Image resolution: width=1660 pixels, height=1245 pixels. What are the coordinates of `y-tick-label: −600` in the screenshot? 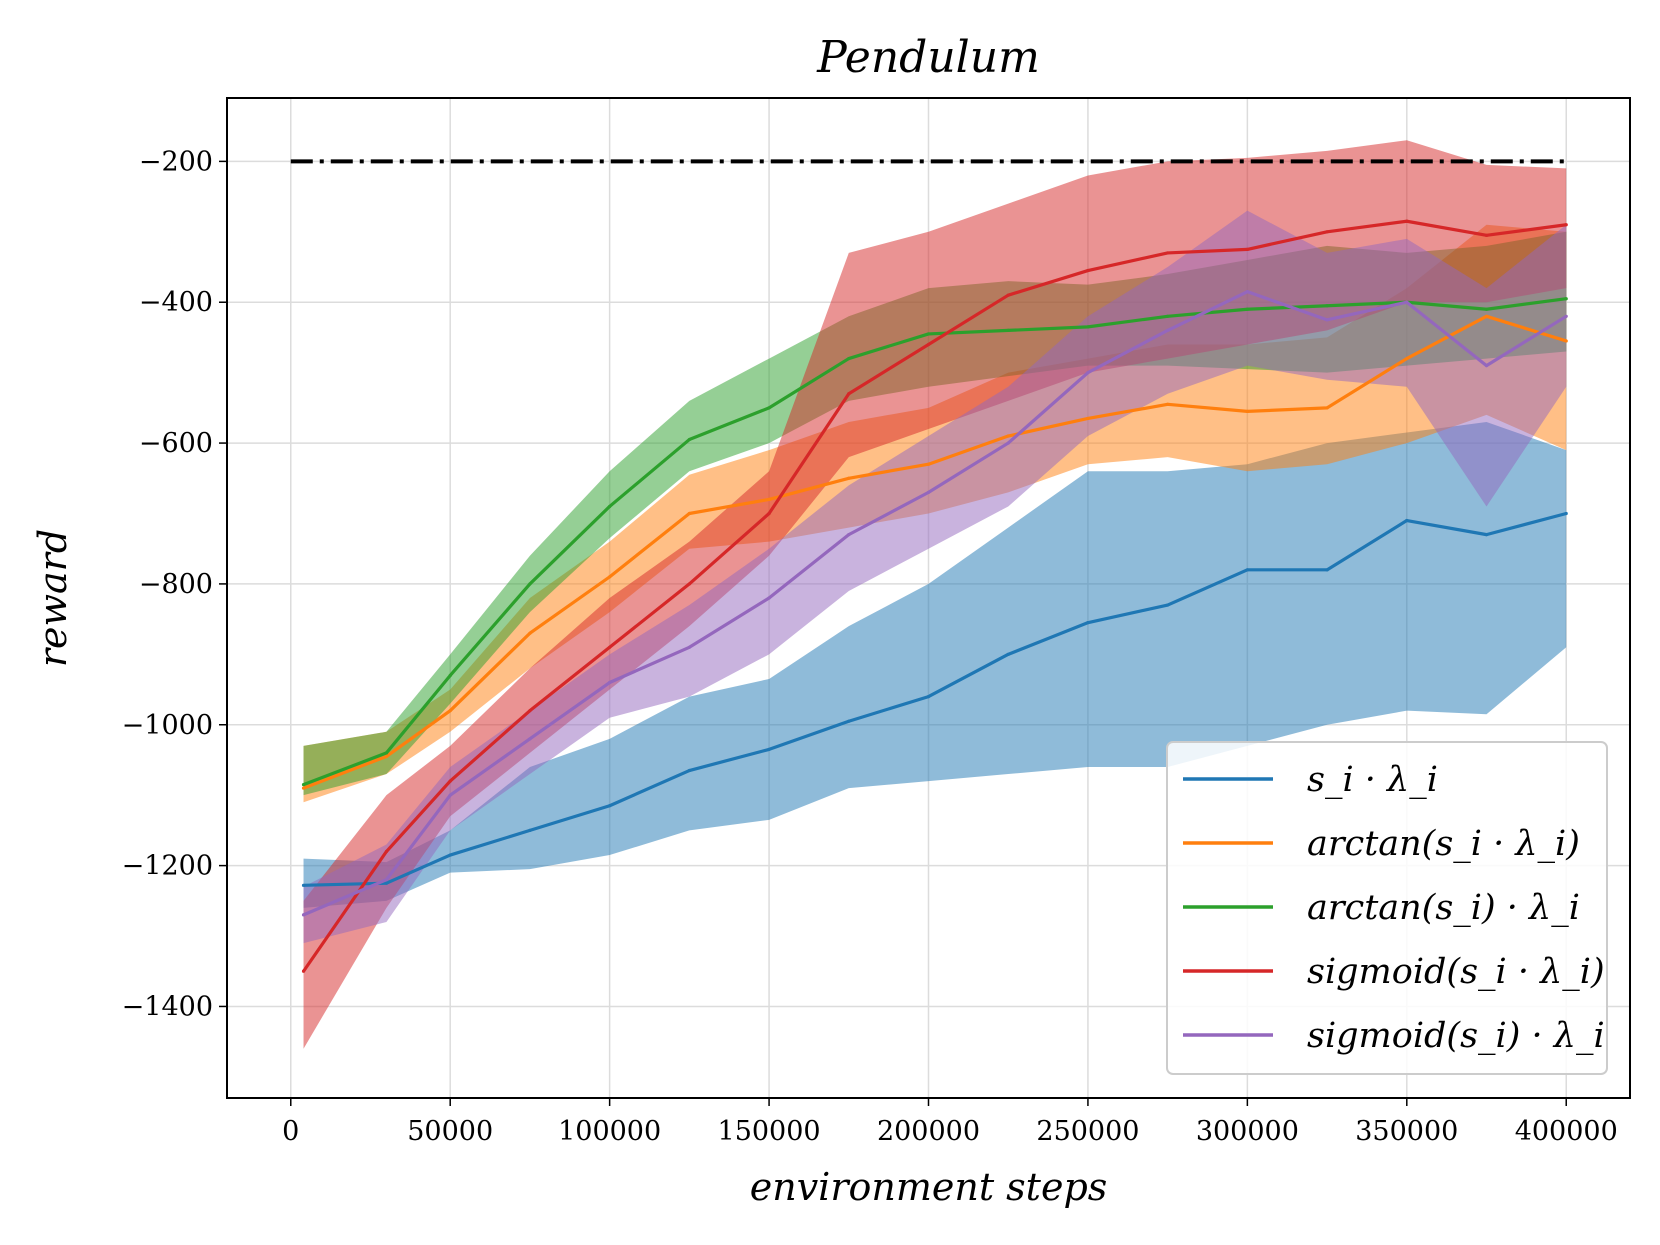 It's located at (176, 443).